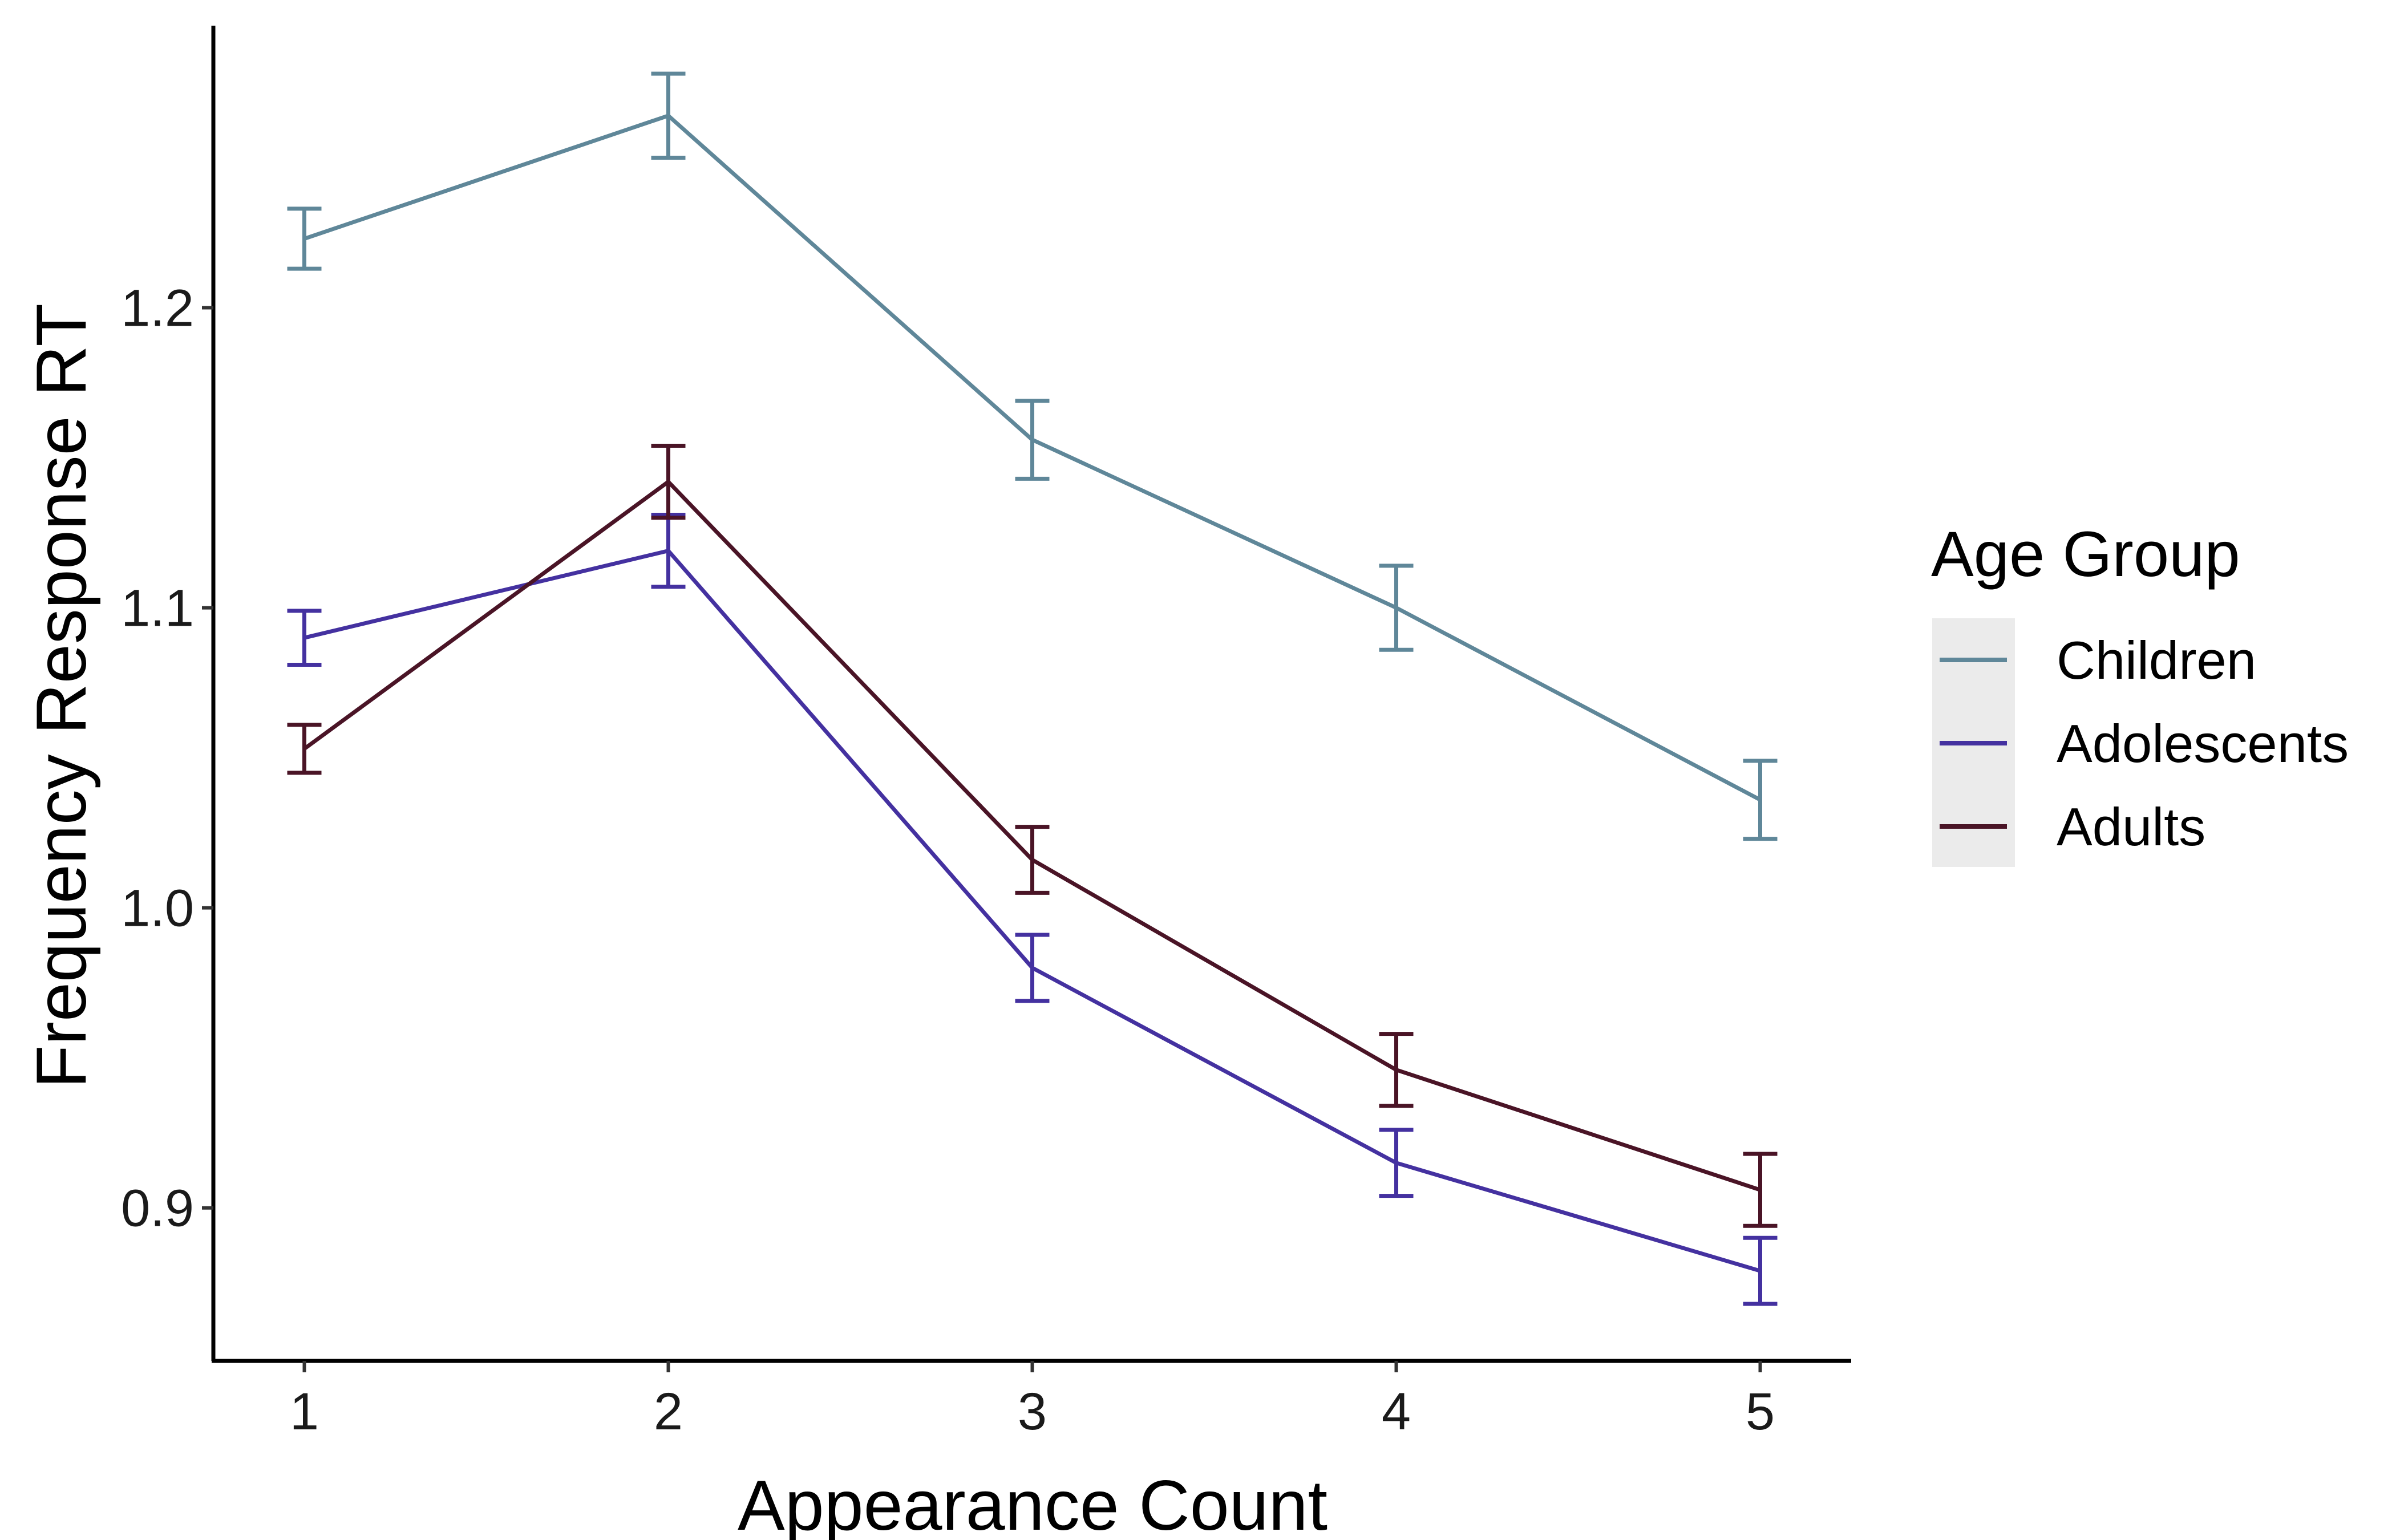  What do you see at coordinates (1032, 1412) in the screenshot?
I see `x-tick-label: 3` at bounding box center [1032, 1412].